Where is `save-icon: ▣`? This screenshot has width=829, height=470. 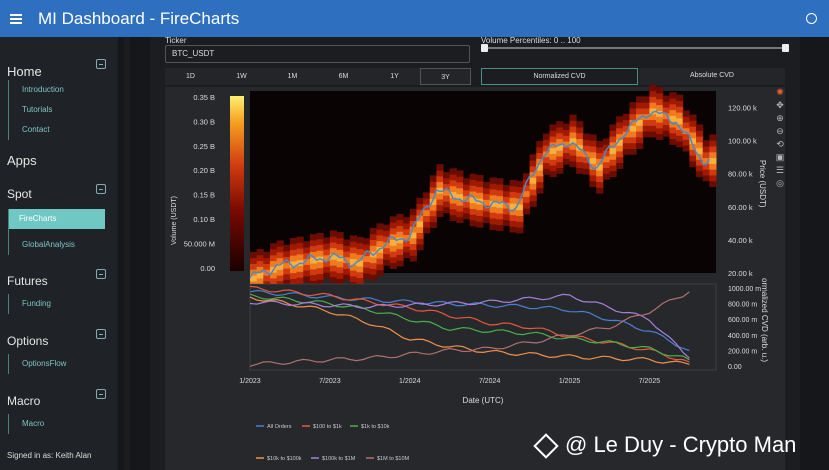
save-icon: ▣ is located at coordinates (780, 157).